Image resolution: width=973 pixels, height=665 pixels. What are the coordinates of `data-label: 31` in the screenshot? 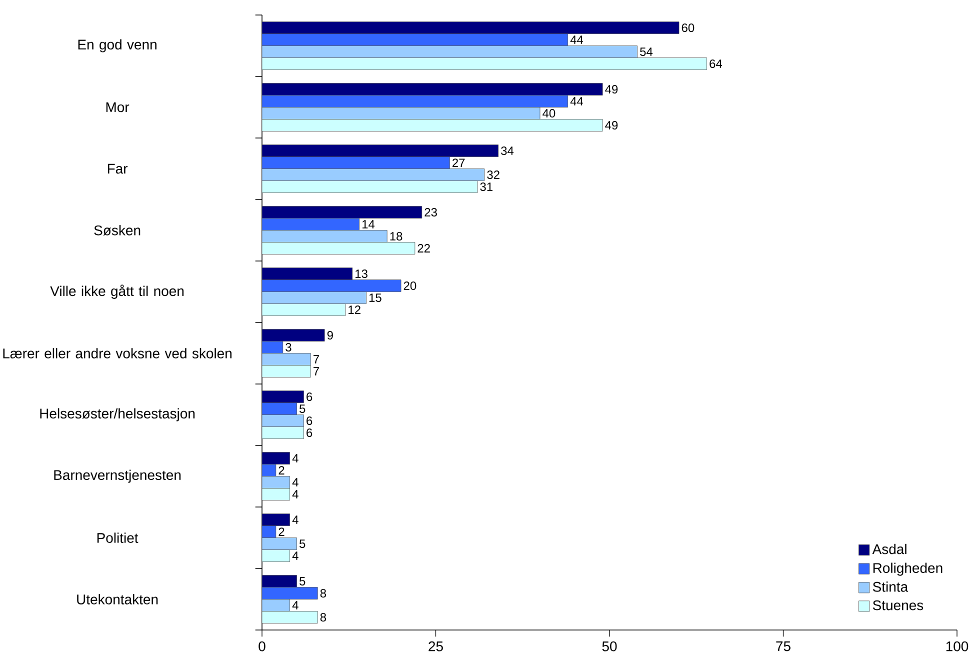 It's located at (486, 187).